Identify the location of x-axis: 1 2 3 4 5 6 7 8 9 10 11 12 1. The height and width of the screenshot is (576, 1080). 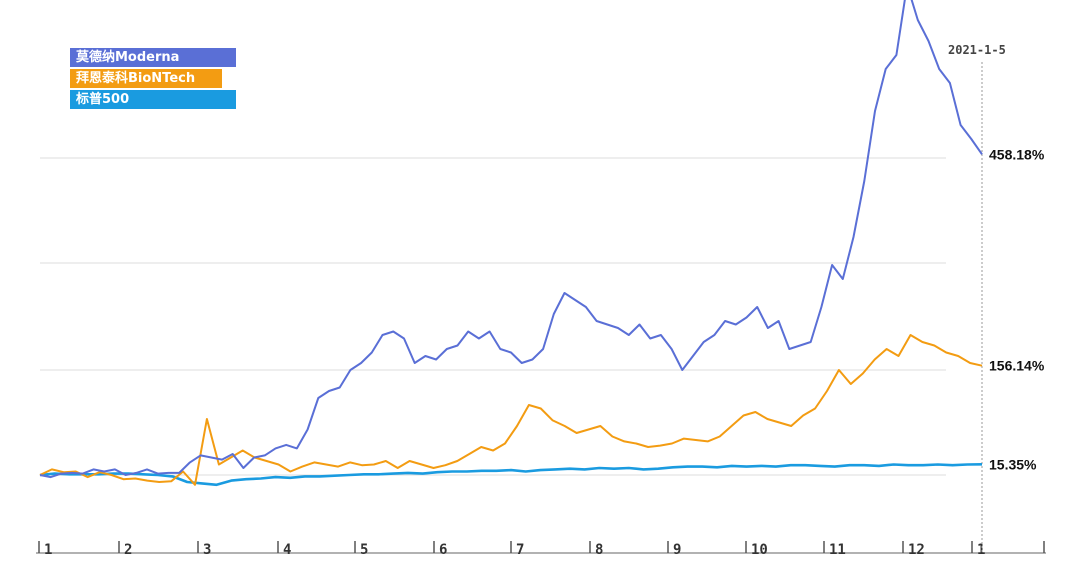
(541, 549).